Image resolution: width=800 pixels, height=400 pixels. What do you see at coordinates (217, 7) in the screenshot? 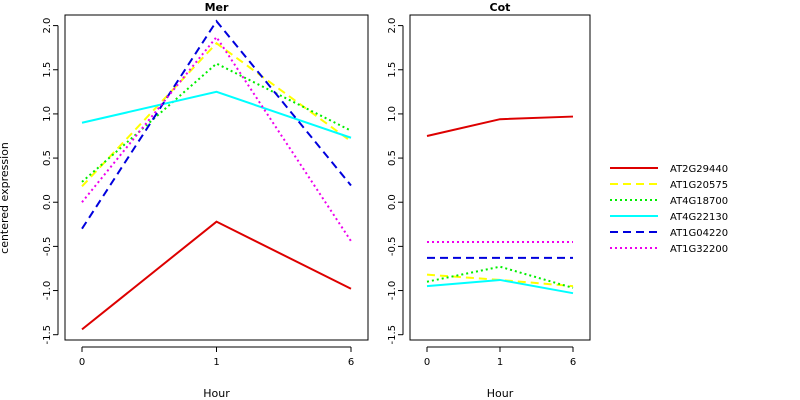
I see `panel-title: Mer` at bounding box center [217, 7].